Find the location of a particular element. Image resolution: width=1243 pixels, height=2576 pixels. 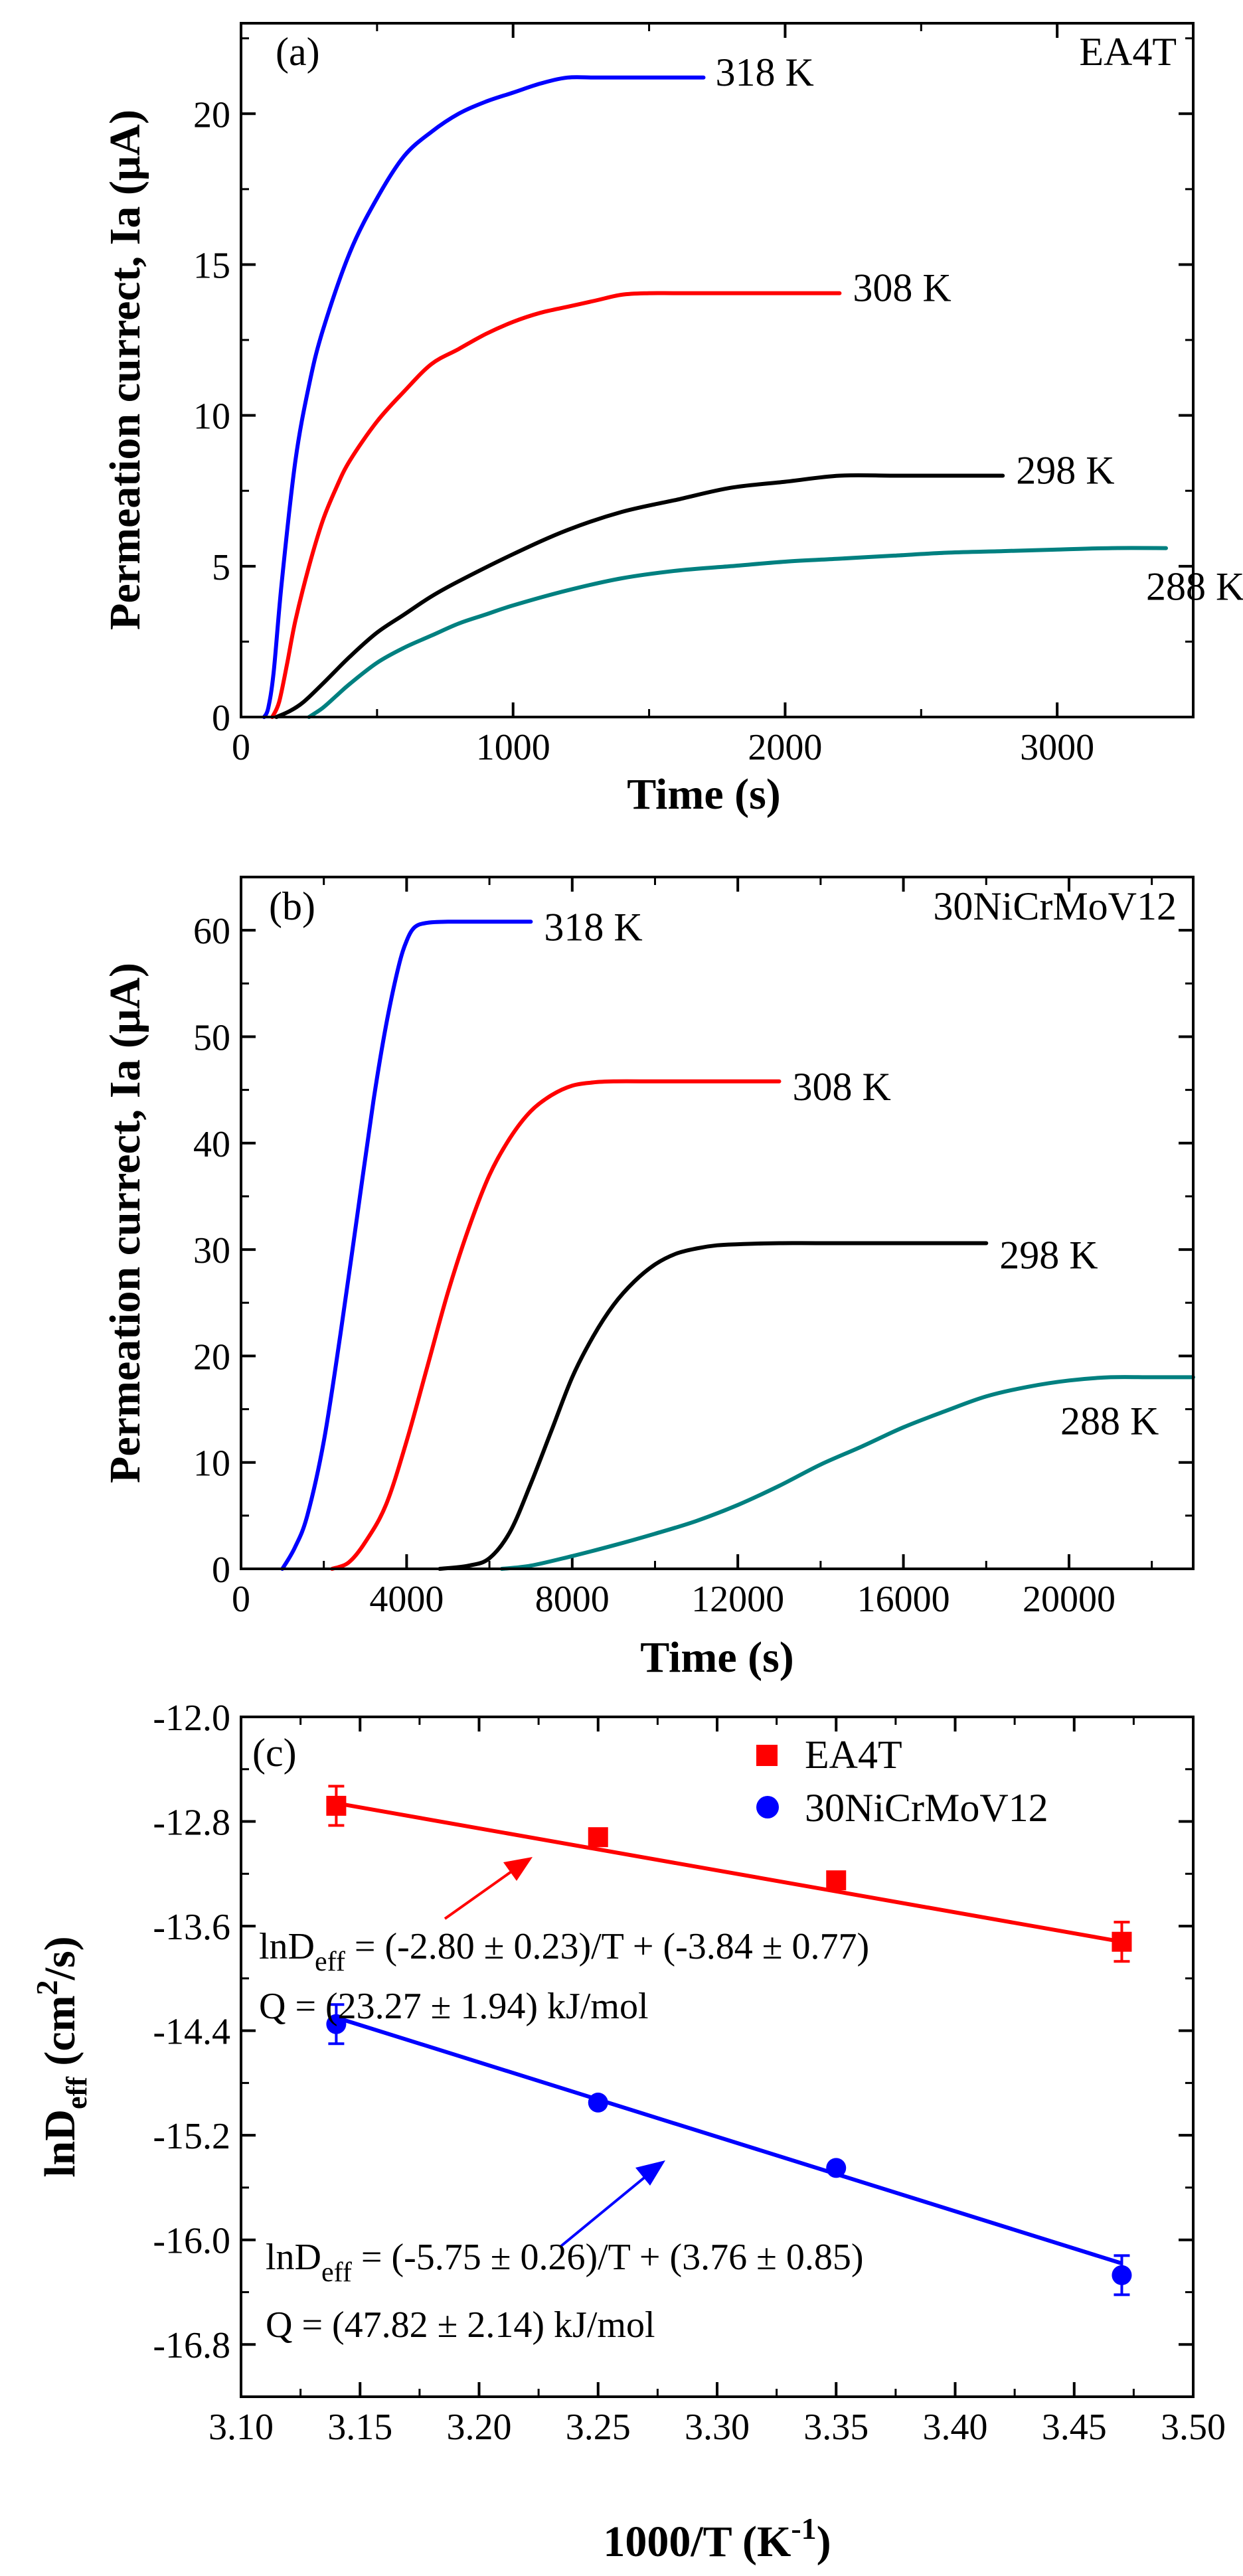

legend-marker-ea4t is located at coordinates (767, 1755).